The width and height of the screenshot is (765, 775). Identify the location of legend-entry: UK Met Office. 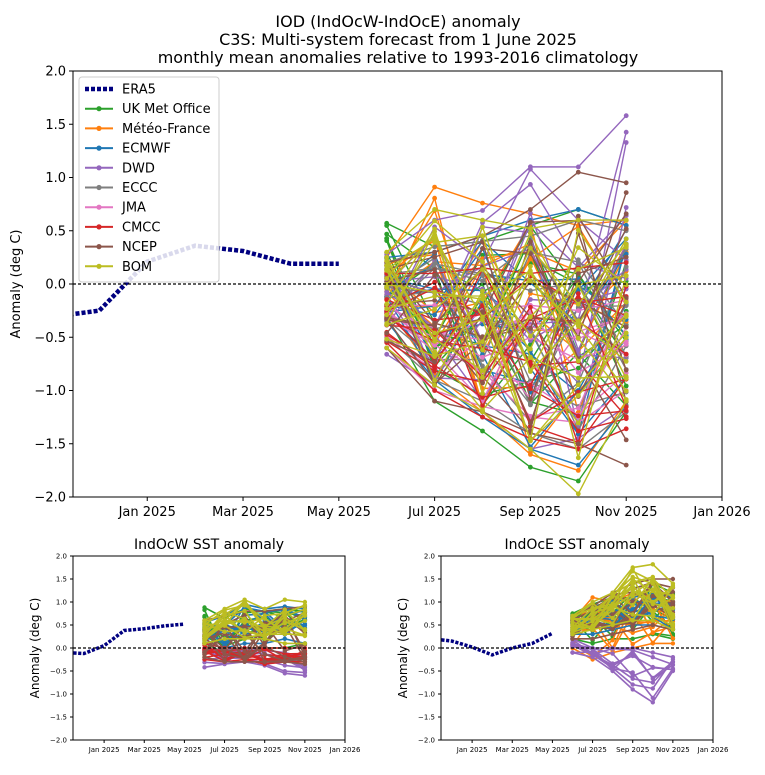
(166, 109).